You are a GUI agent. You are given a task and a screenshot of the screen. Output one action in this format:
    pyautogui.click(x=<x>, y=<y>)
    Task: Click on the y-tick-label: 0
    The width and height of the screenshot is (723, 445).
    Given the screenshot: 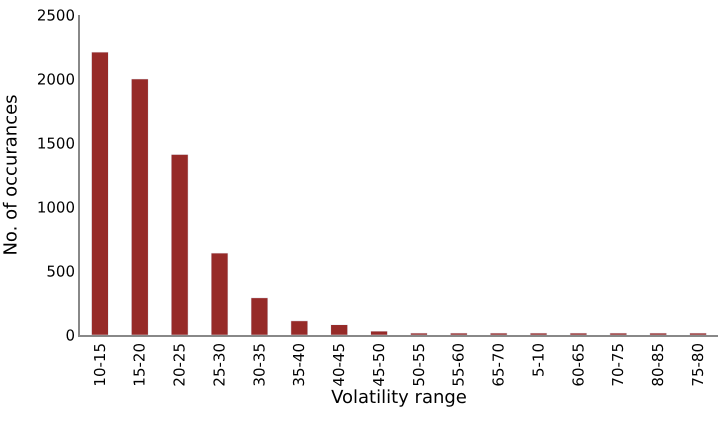 What is the action you would take?
    pyautogui.click(x=70, y=335)
    